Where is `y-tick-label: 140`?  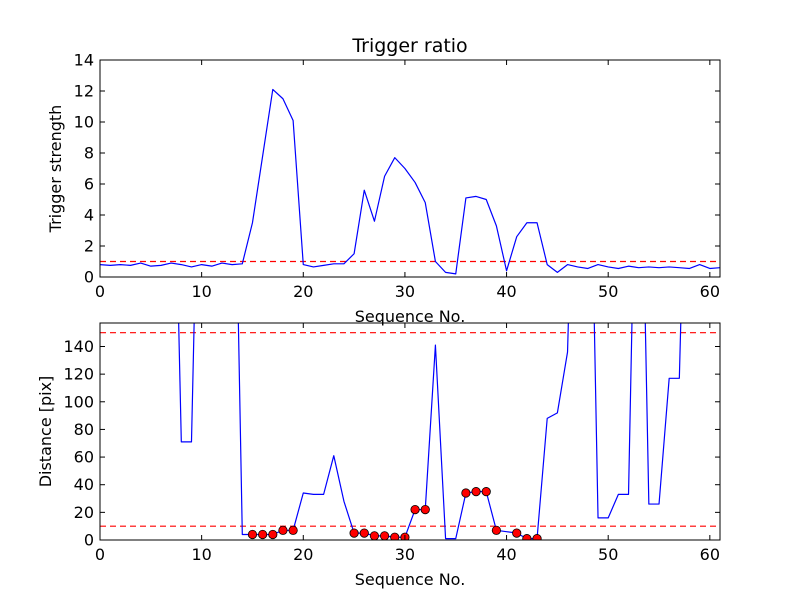 y-tick-label: 140 is located at coordinates (78, 346).